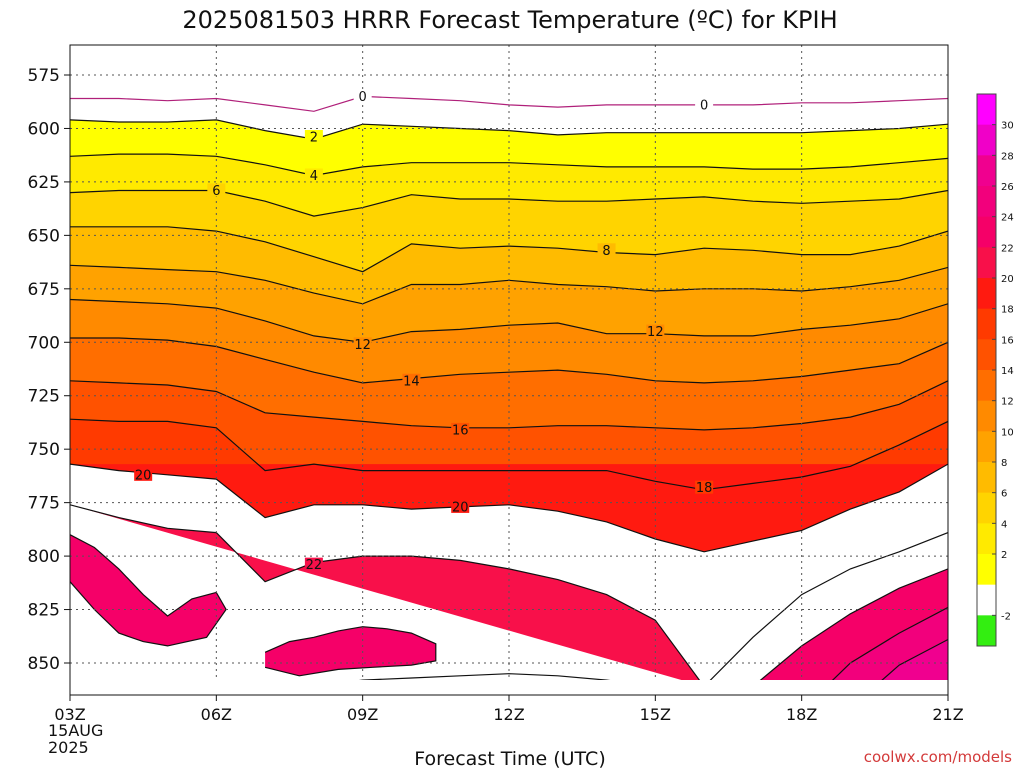 Image resolution: width=1024 pixels, height=768 pixels. I want to click on colorbar-tick-label: 20, so click(1007, 279).